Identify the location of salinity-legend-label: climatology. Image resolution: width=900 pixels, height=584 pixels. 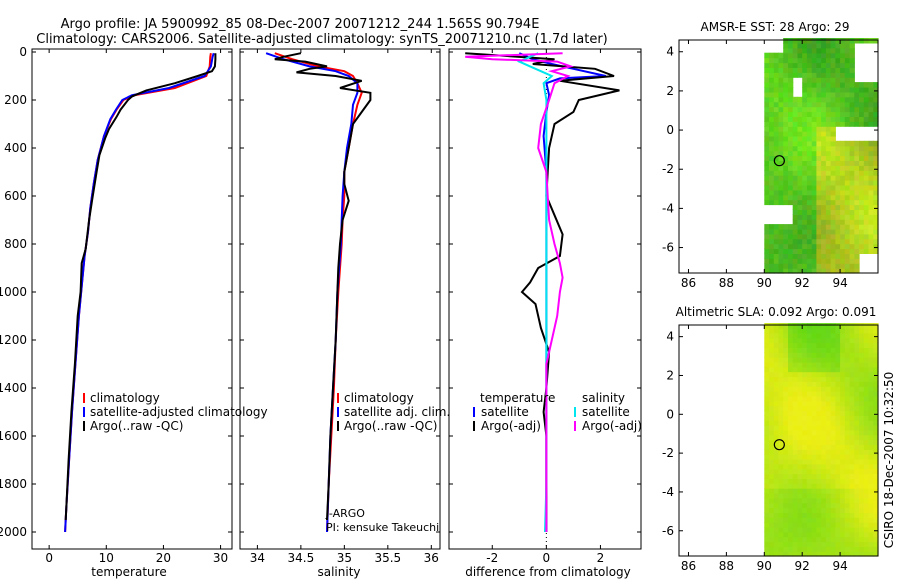
(379, 398).